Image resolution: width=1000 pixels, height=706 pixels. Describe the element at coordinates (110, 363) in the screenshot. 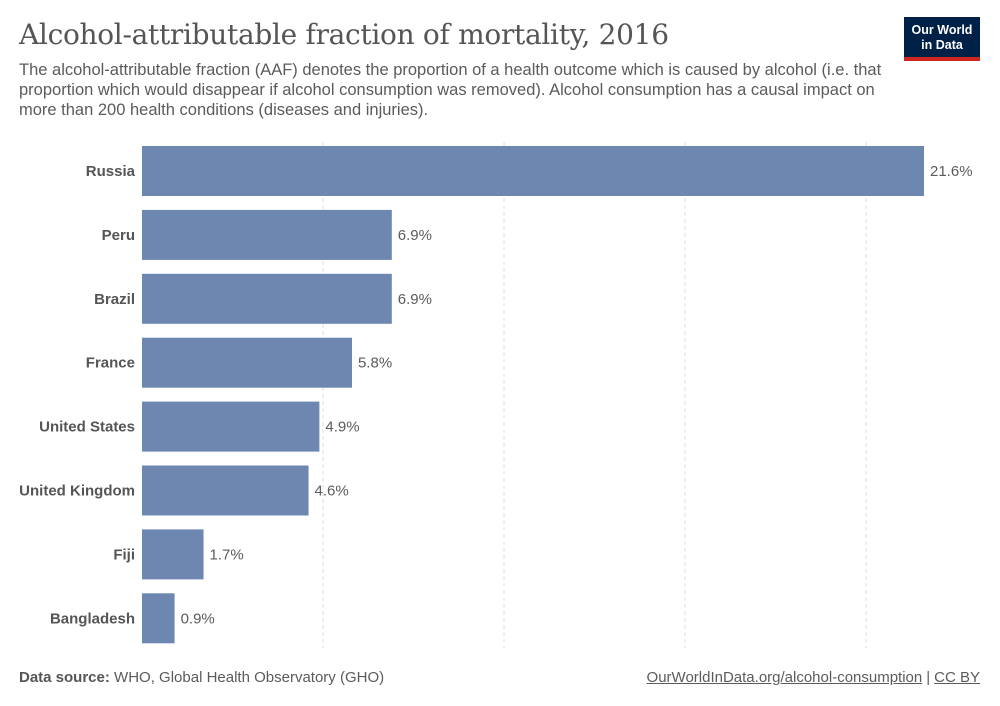

I see `category-label-france: France` at that location.